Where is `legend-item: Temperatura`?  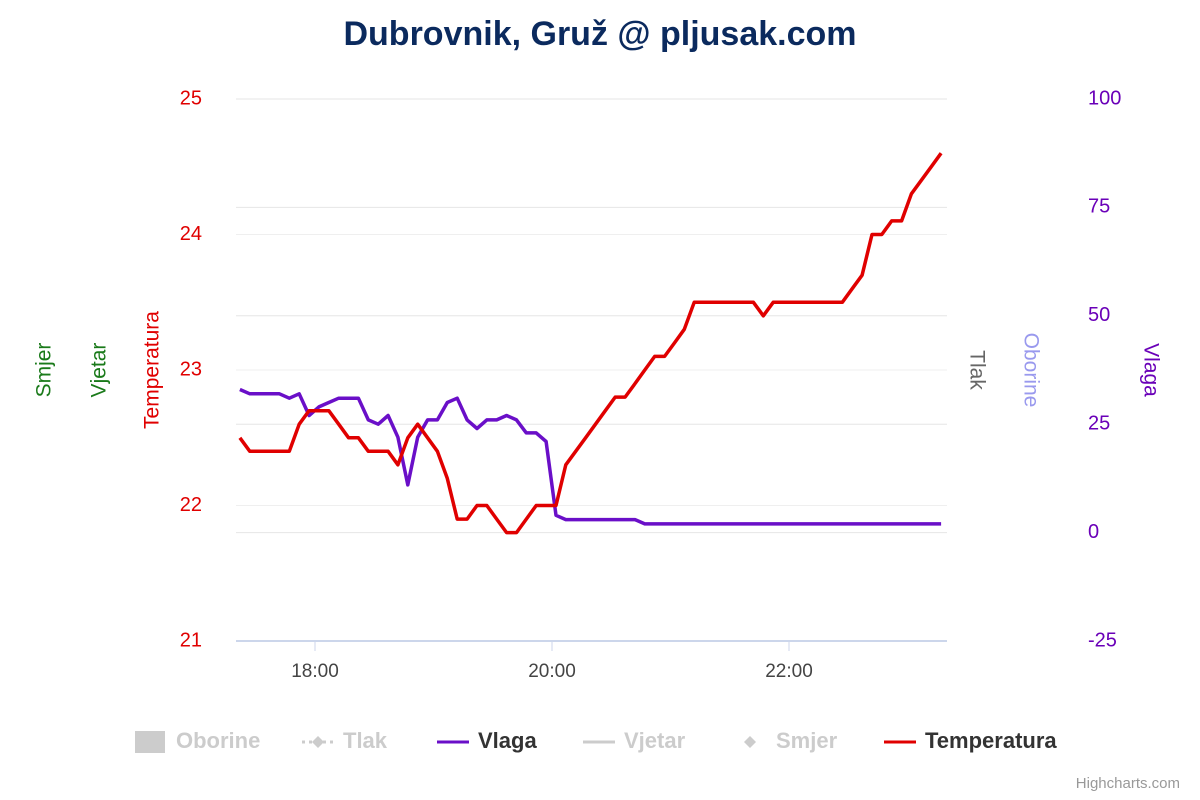 legend-item: Temperatura is located at coordinates (970, 740).